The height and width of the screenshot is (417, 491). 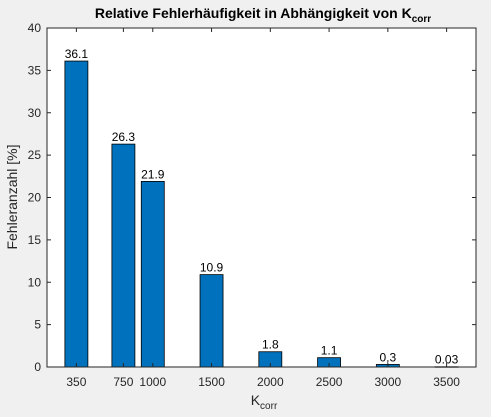 What do you see at coordinates (270, 382) in the screenshot?
I see `x-tick-label: 2000` at bounding box center [270, 382].